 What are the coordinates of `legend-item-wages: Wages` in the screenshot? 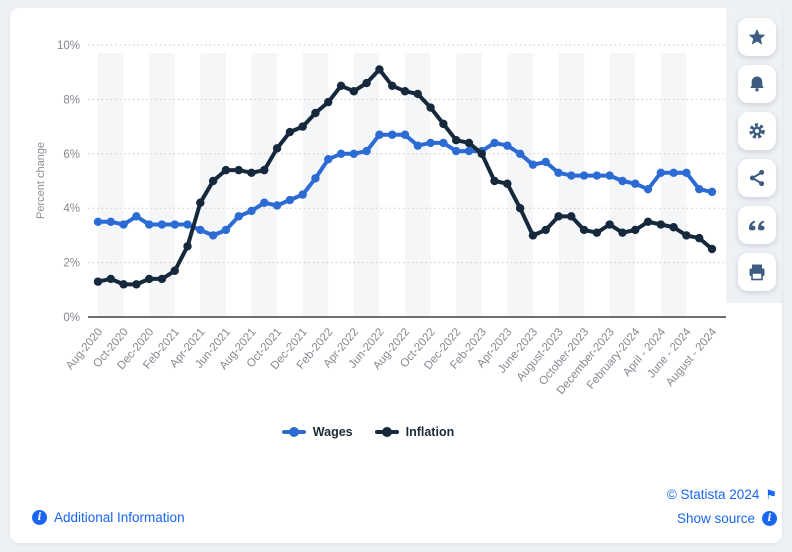 It's located at (317, 432).